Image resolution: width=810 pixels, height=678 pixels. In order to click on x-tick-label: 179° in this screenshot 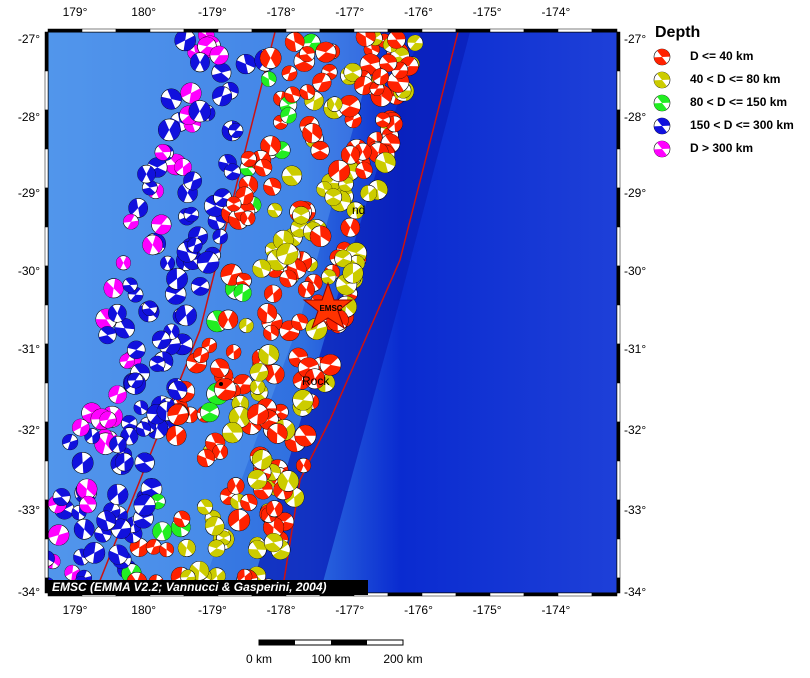, I will do `click(75, 610)`.